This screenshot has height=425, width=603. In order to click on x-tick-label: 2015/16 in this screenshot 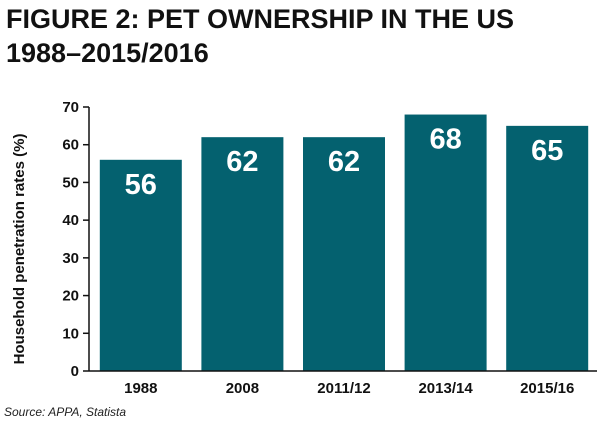, I will do `click(547, 388)`.